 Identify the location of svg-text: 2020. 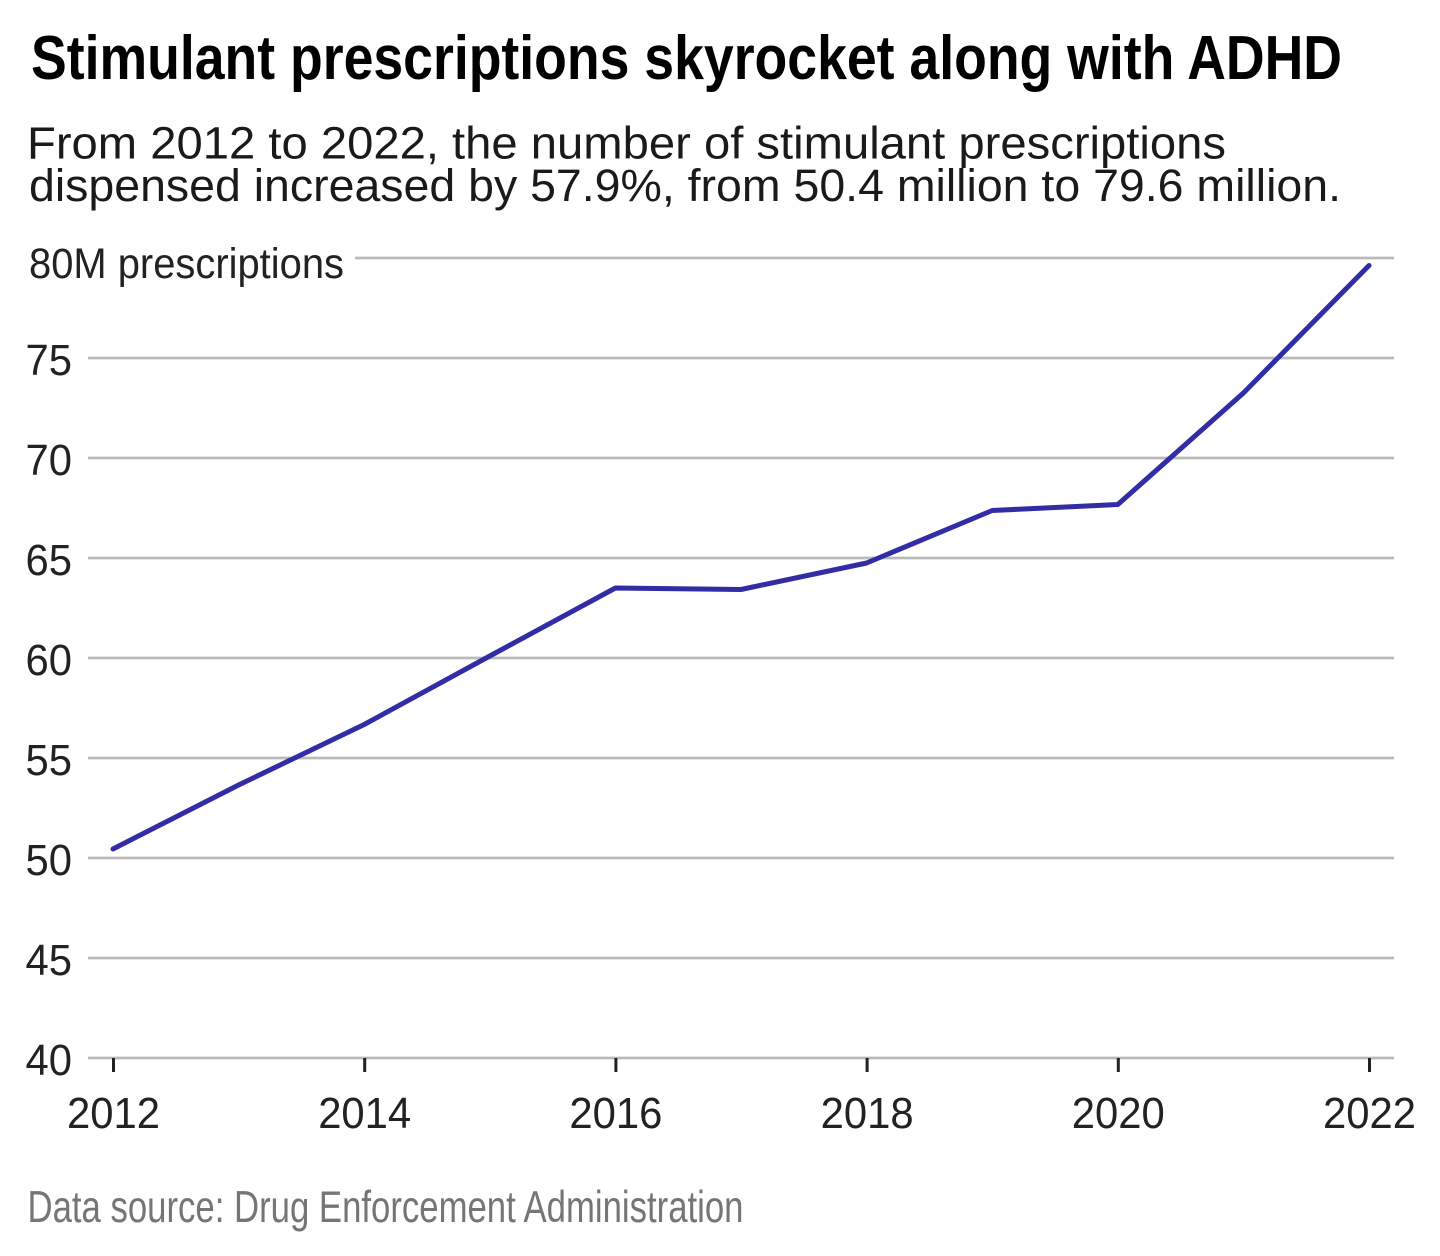
(1118, 1114).